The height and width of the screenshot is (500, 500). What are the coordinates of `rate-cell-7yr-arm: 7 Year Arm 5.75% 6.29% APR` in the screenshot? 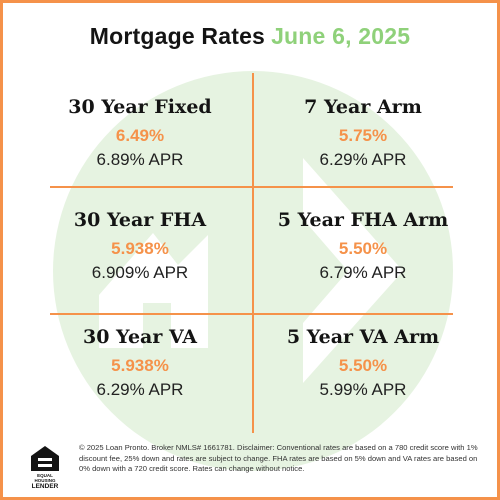 It's located at (363, 133).